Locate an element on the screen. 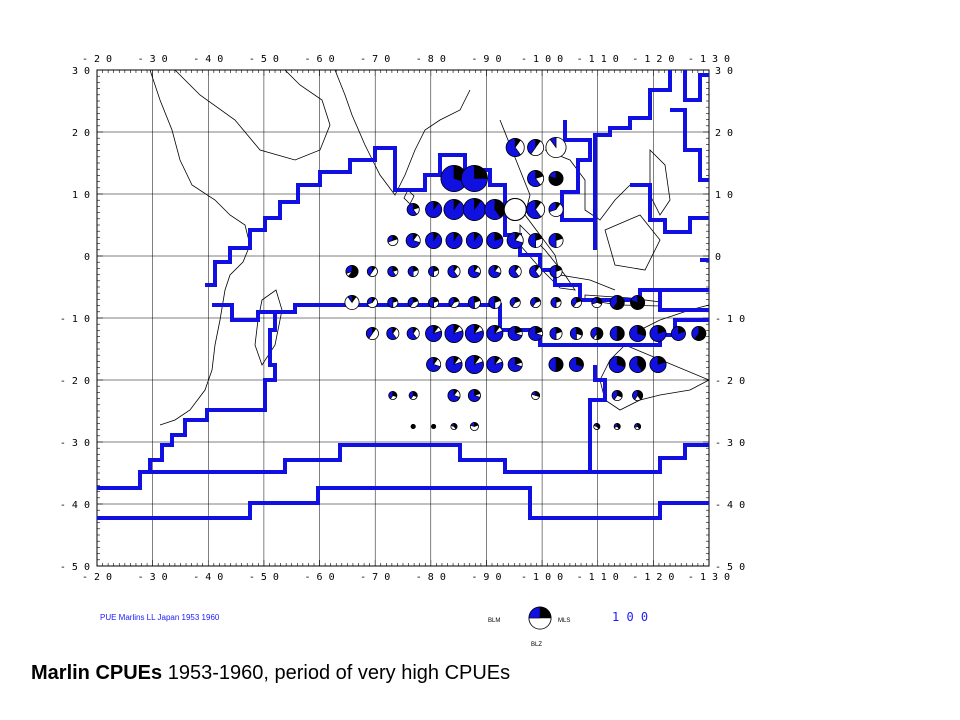  lat-label-left: - 3 0 is located at coordinates (75, 443).